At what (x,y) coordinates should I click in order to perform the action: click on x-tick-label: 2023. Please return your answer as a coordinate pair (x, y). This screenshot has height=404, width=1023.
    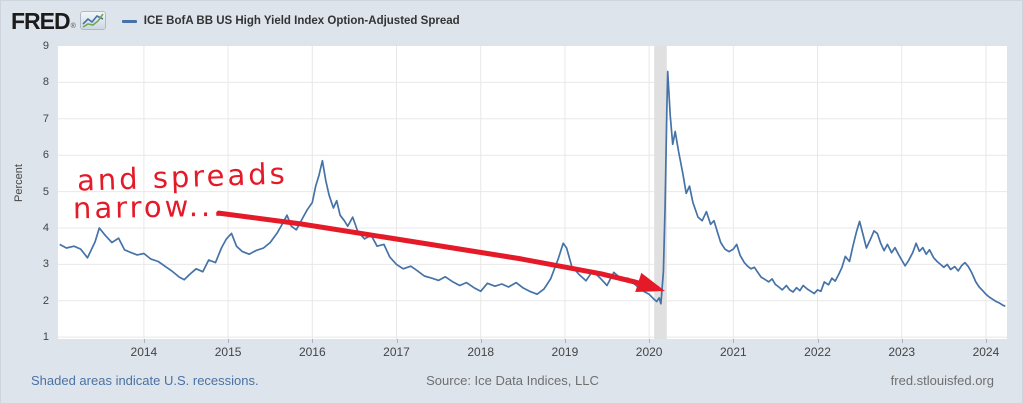
    Looking at the image, I should click on (902, 352).